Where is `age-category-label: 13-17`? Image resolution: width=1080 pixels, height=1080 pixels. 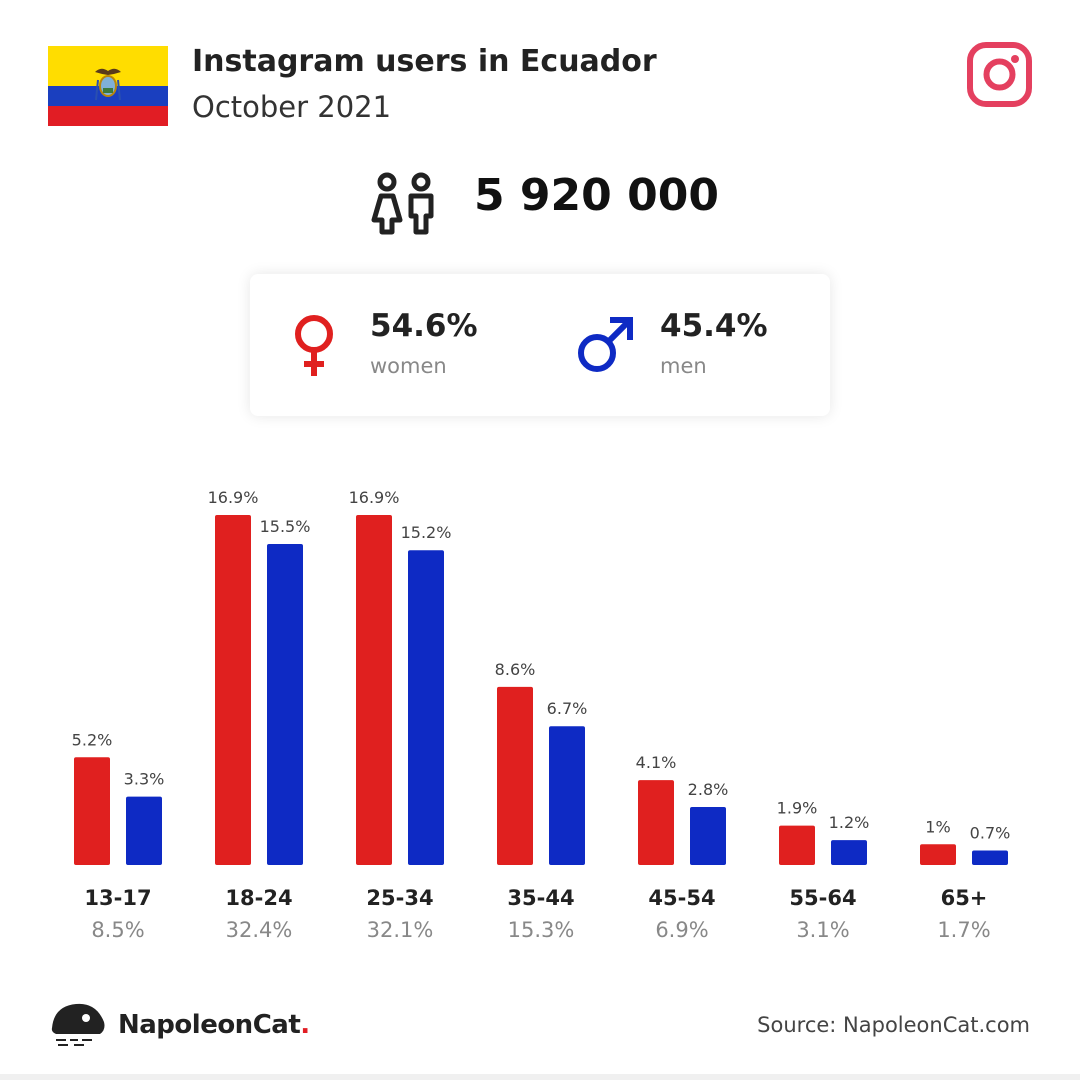 age-category-label: 13-17 is located at coordinates (117, 898).